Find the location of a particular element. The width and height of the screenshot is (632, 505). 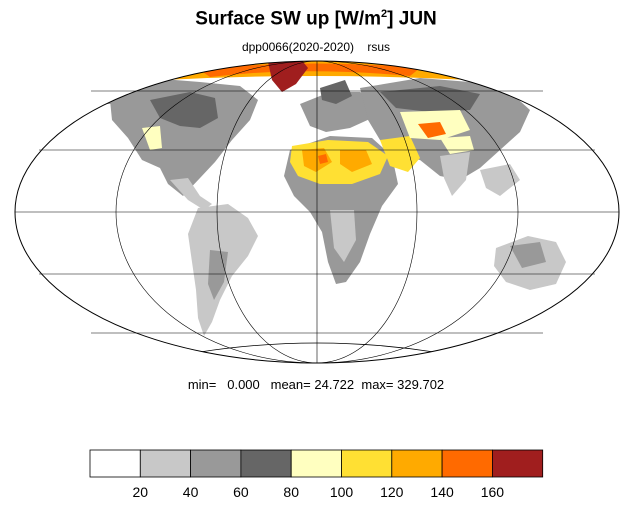

max-label: max= is located at coordinates (377, 384).